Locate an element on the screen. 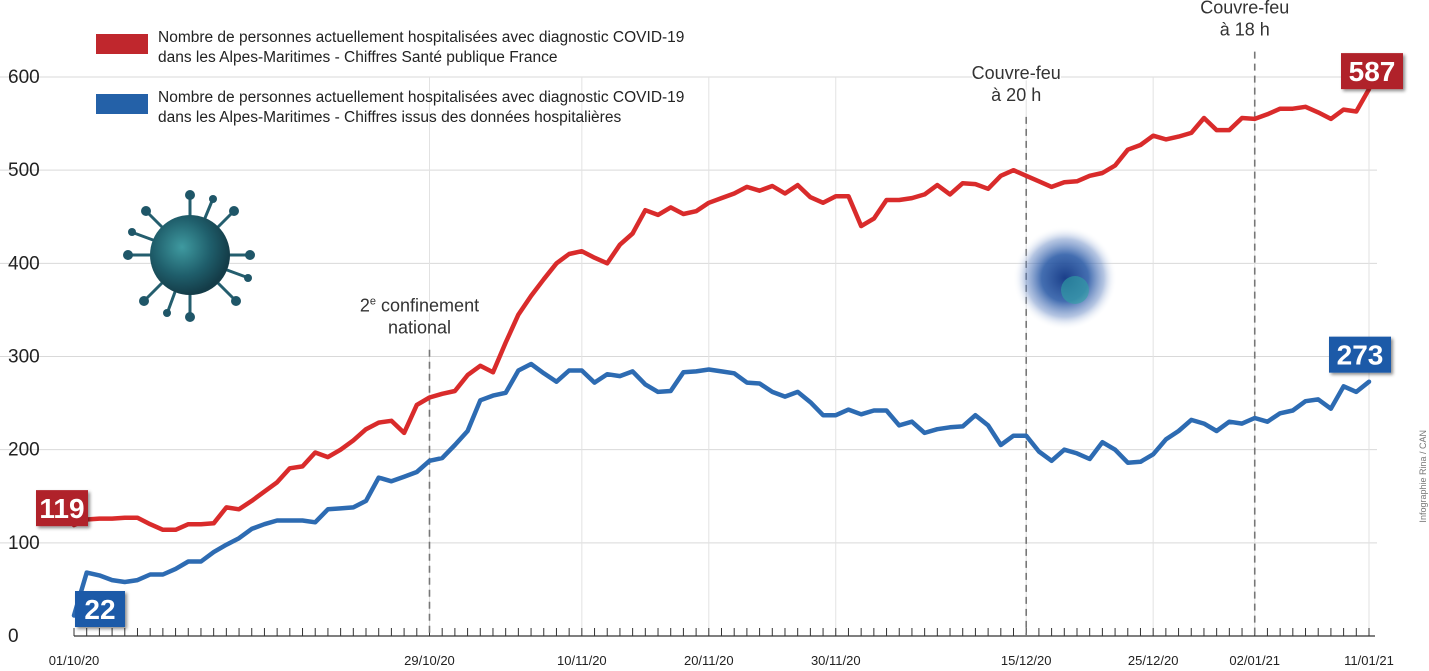  annotation-text: national is located at coordinates (419, 328).